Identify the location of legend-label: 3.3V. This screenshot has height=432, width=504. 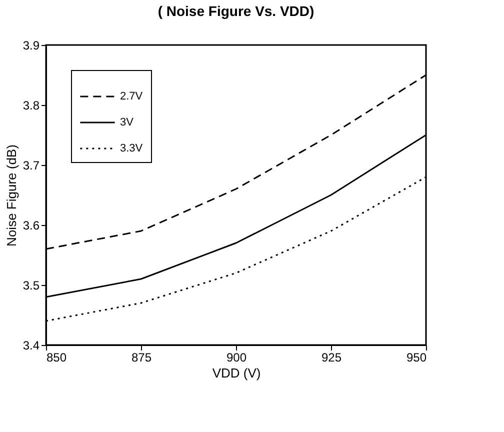
(132, 148).